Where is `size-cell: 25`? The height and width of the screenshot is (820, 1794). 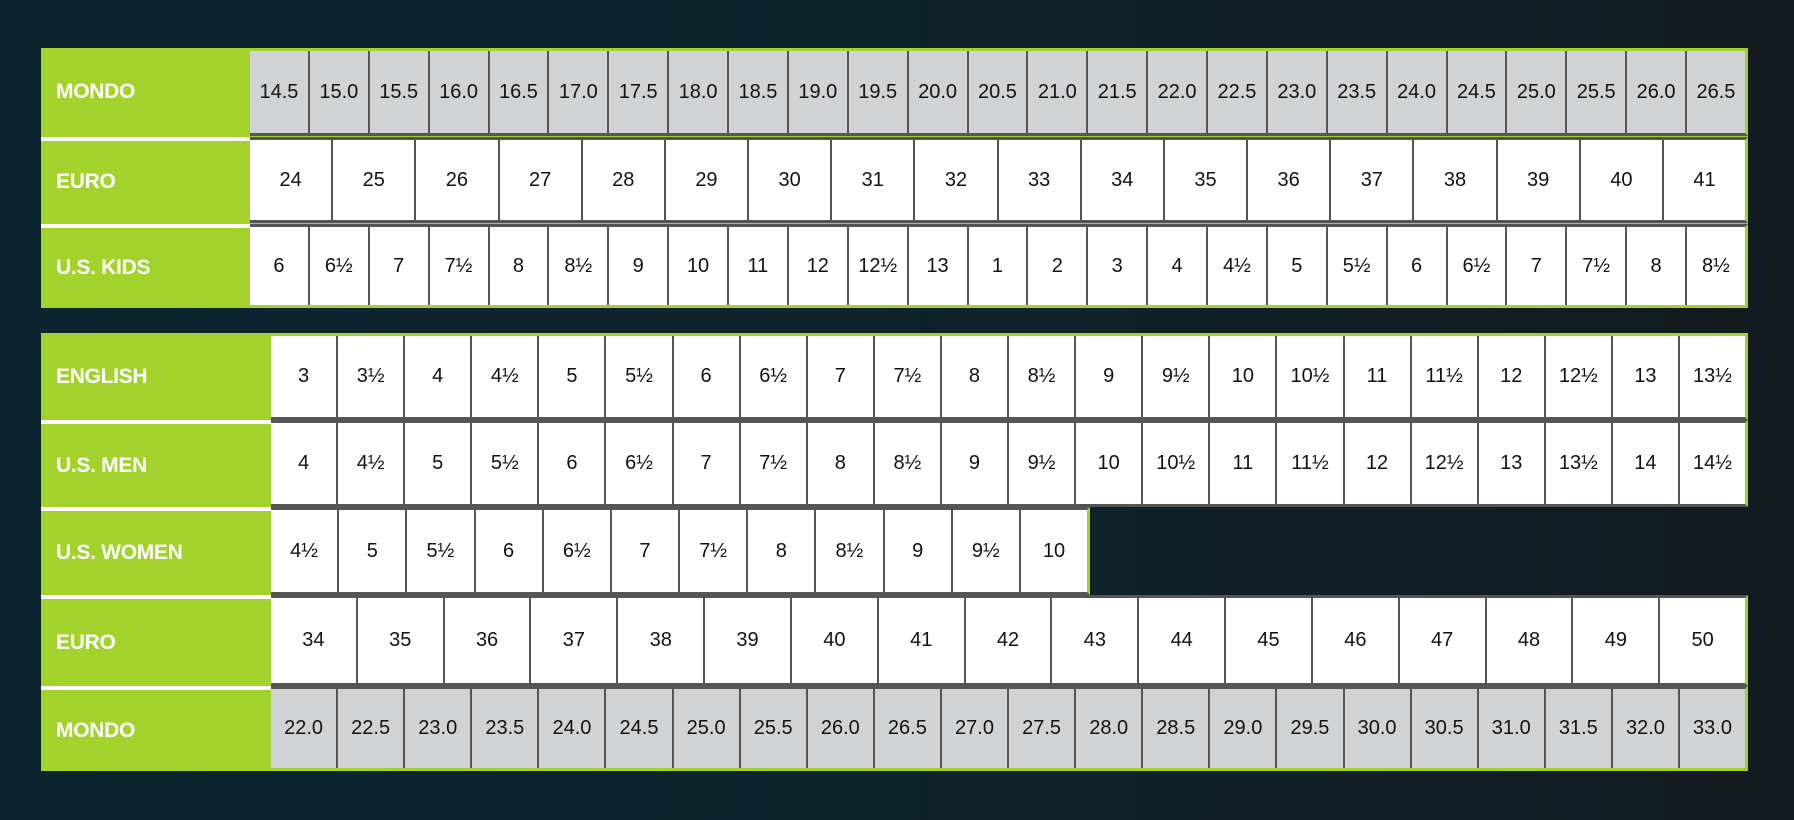 size-cell: 25 is located at coordinates (373, 180).